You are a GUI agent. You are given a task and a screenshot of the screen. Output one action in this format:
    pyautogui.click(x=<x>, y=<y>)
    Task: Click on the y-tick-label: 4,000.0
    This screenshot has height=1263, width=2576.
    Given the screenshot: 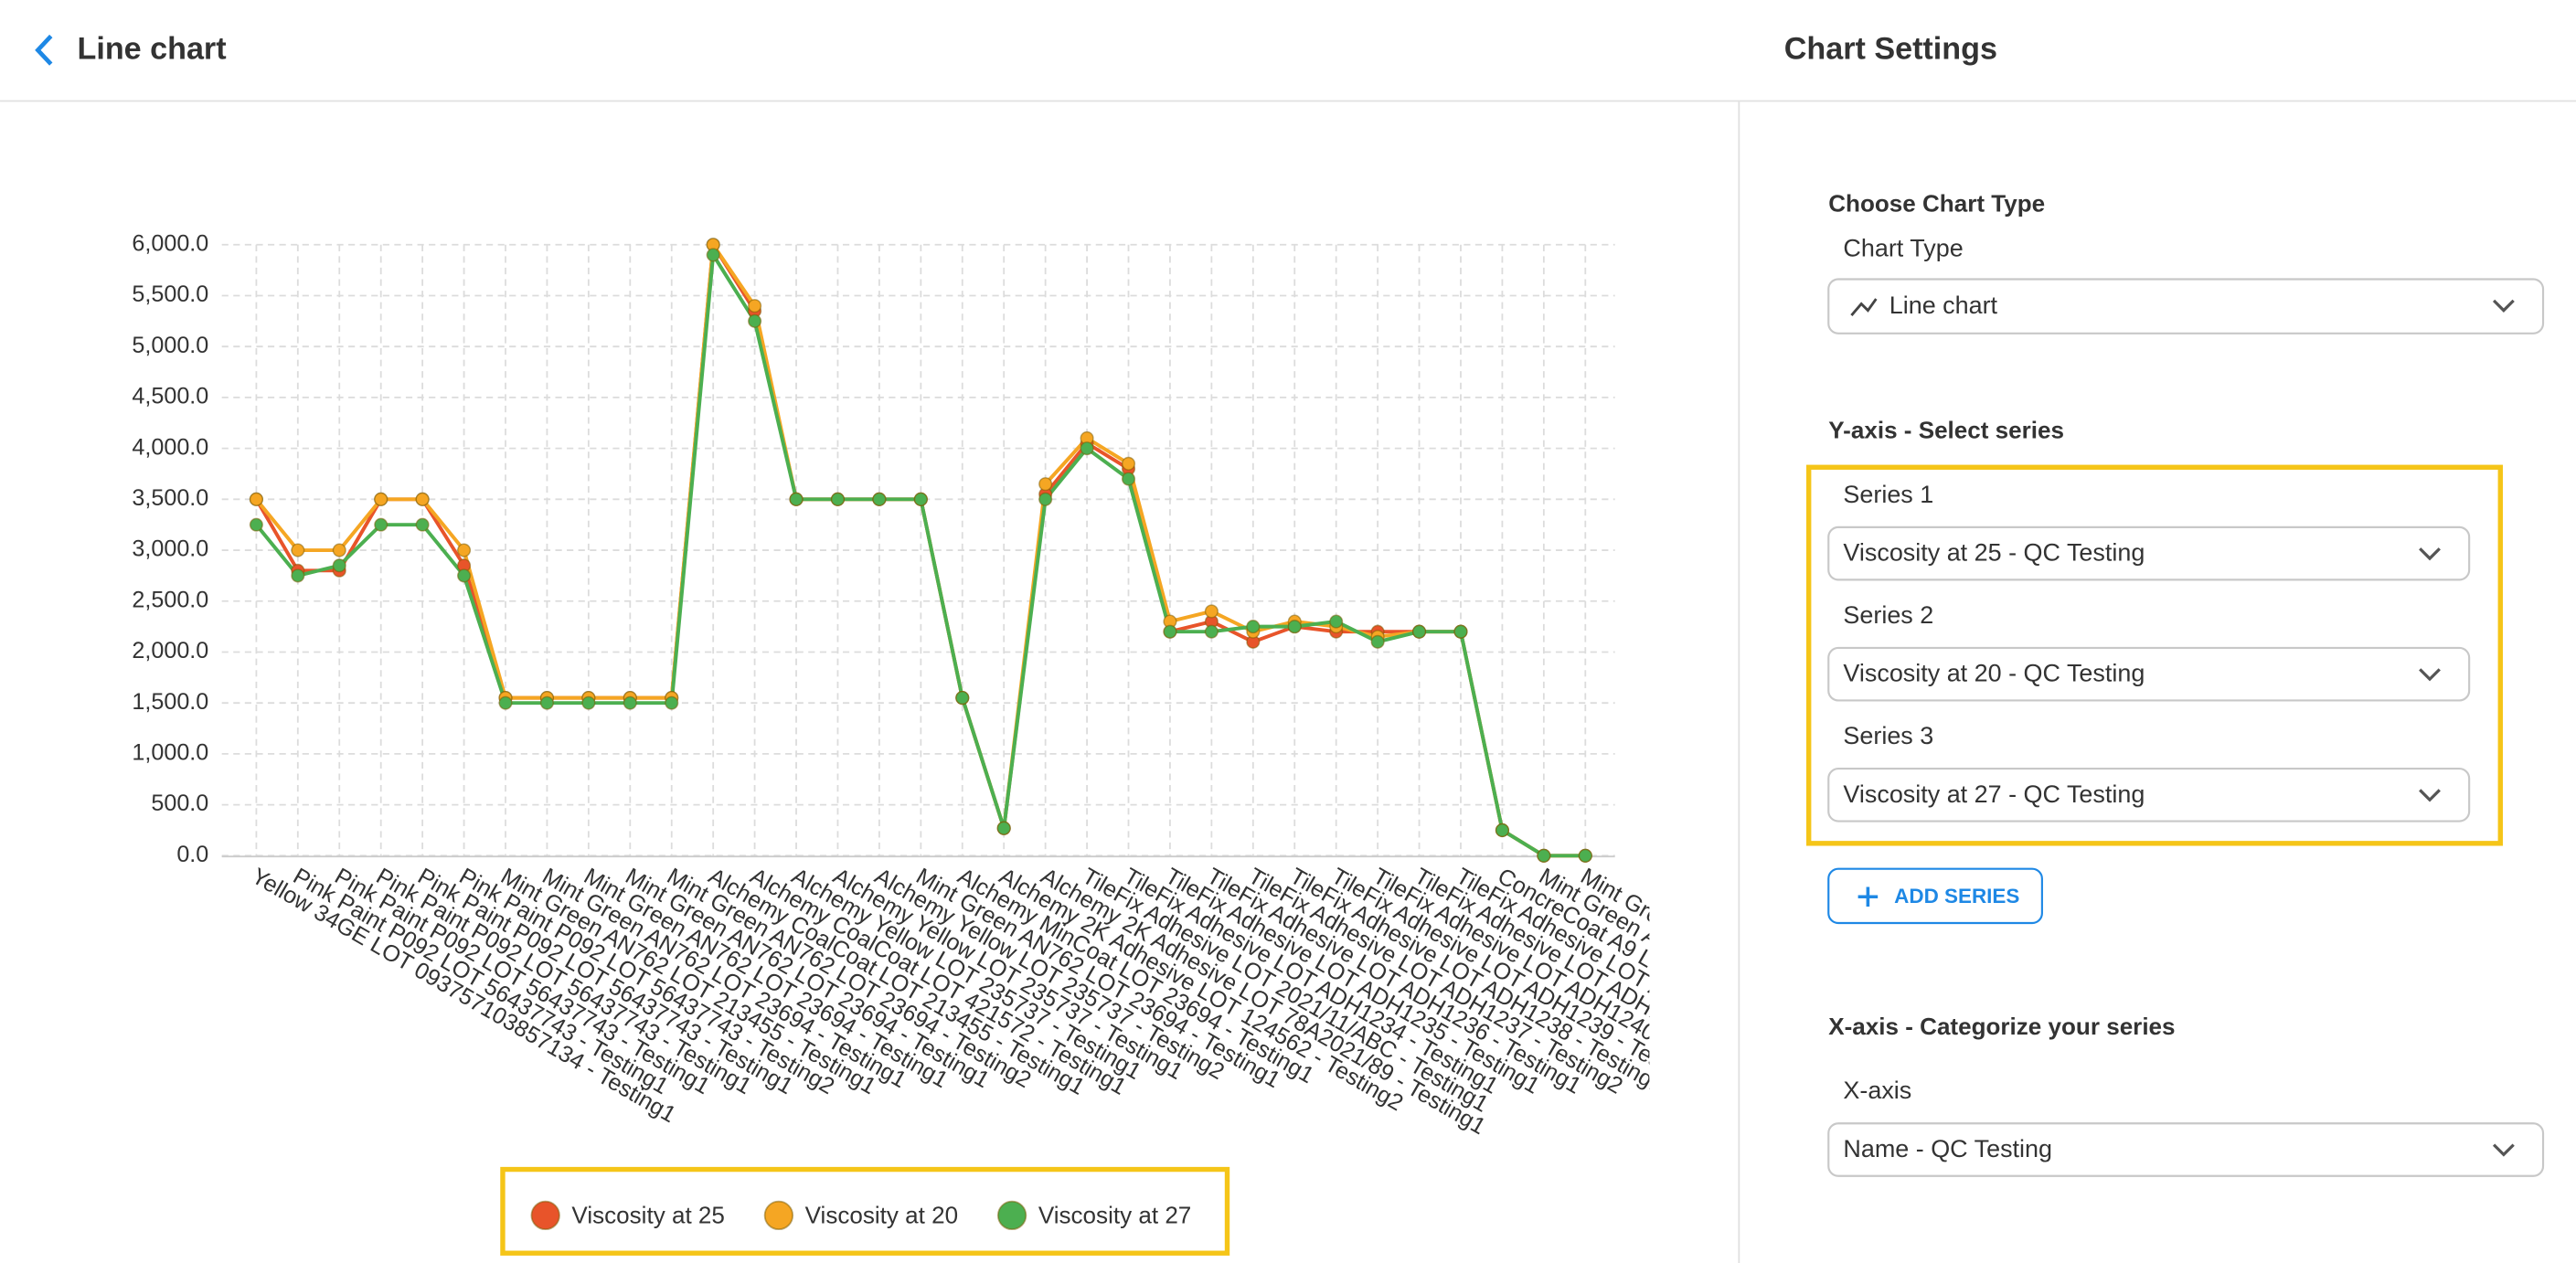 What is the action you would take?
    pyautogui.click(x=170, y=447)
    